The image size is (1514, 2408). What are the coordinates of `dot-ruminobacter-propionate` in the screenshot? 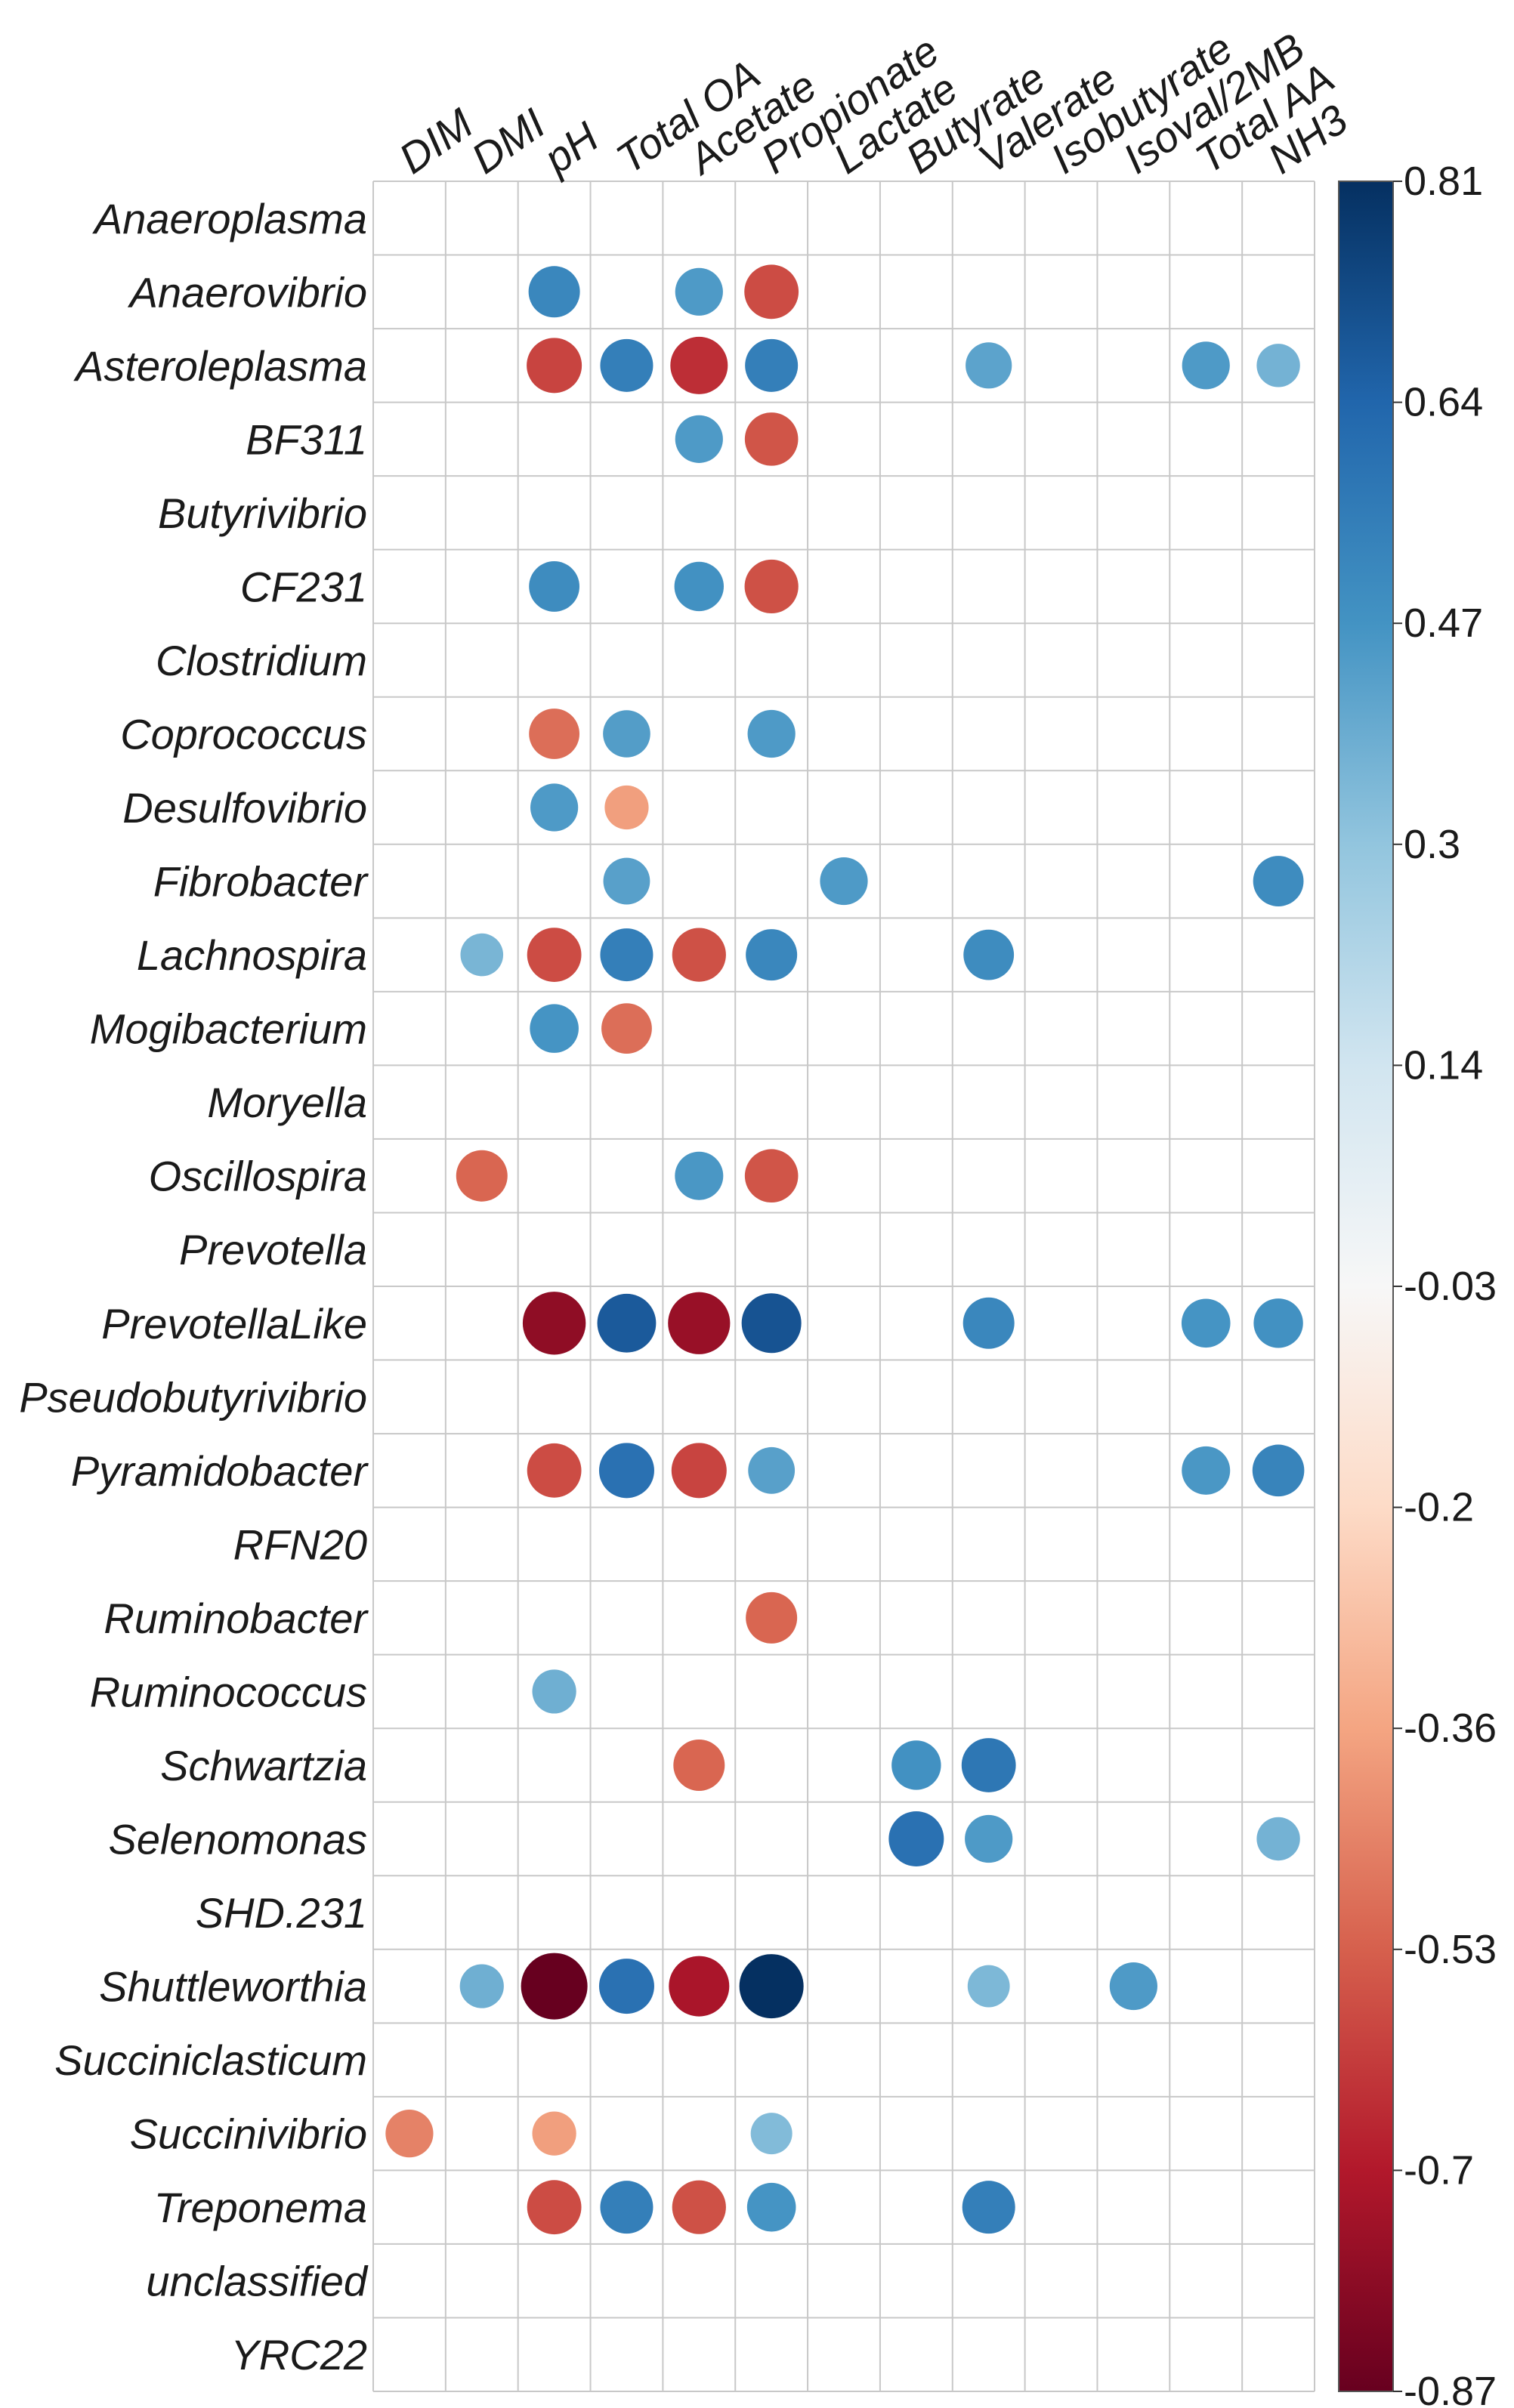 It's located at (772, 1618).